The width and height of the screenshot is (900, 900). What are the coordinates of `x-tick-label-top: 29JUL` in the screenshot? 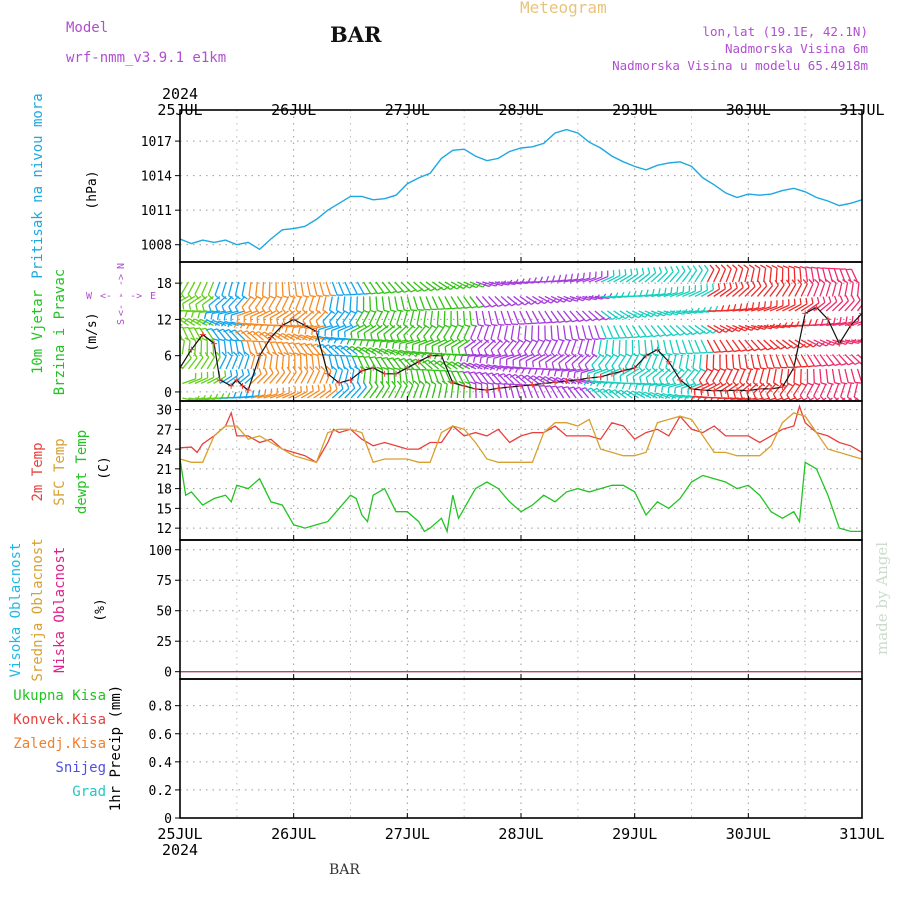 It's located at (634, 110).